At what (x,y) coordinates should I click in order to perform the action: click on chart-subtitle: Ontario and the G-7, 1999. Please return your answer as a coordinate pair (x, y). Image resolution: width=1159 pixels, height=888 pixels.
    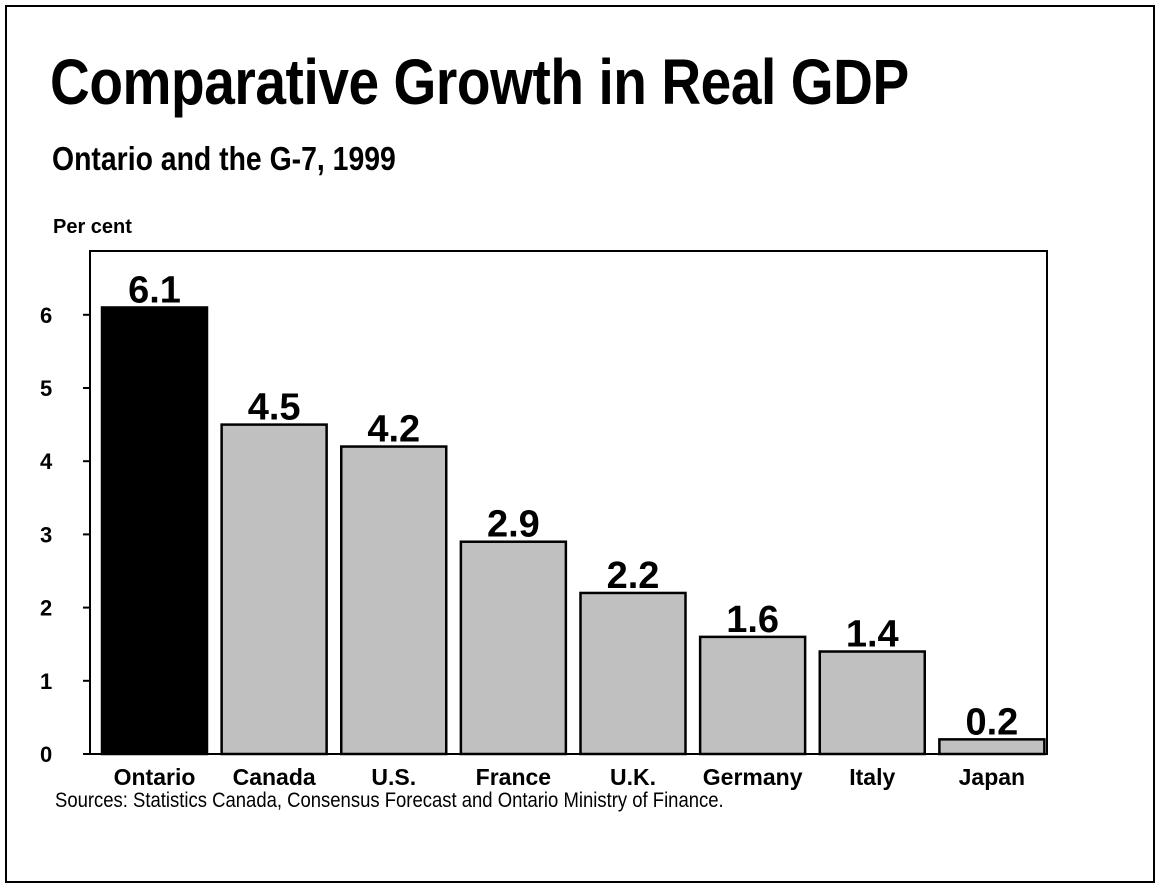
    Looking at the image, I should click on (224, 158).